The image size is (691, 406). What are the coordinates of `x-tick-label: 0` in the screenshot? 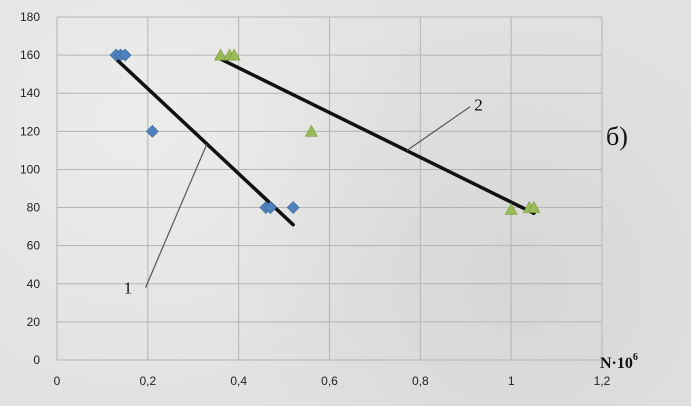 It's located at (57, 381).